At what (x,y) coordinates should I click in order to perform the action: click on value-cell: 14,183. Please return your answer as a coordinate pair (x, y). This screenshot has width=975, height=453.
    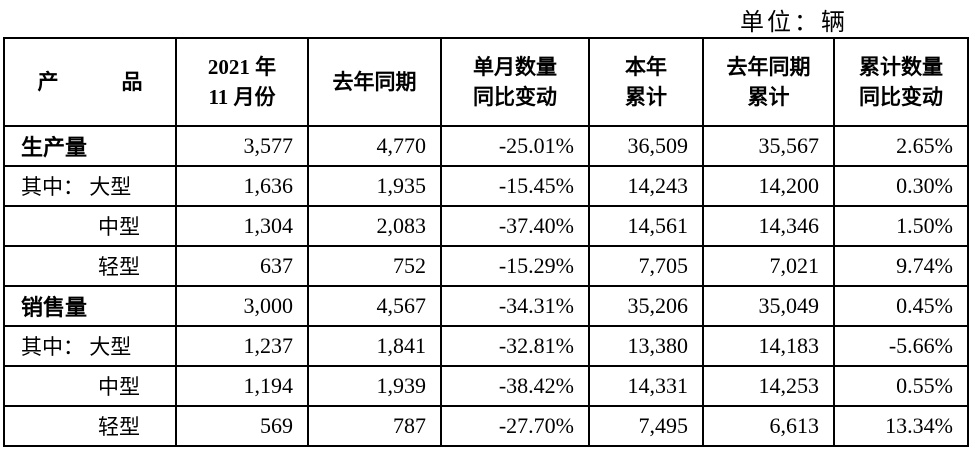
    Looking at the image, I should click on (768, 346).